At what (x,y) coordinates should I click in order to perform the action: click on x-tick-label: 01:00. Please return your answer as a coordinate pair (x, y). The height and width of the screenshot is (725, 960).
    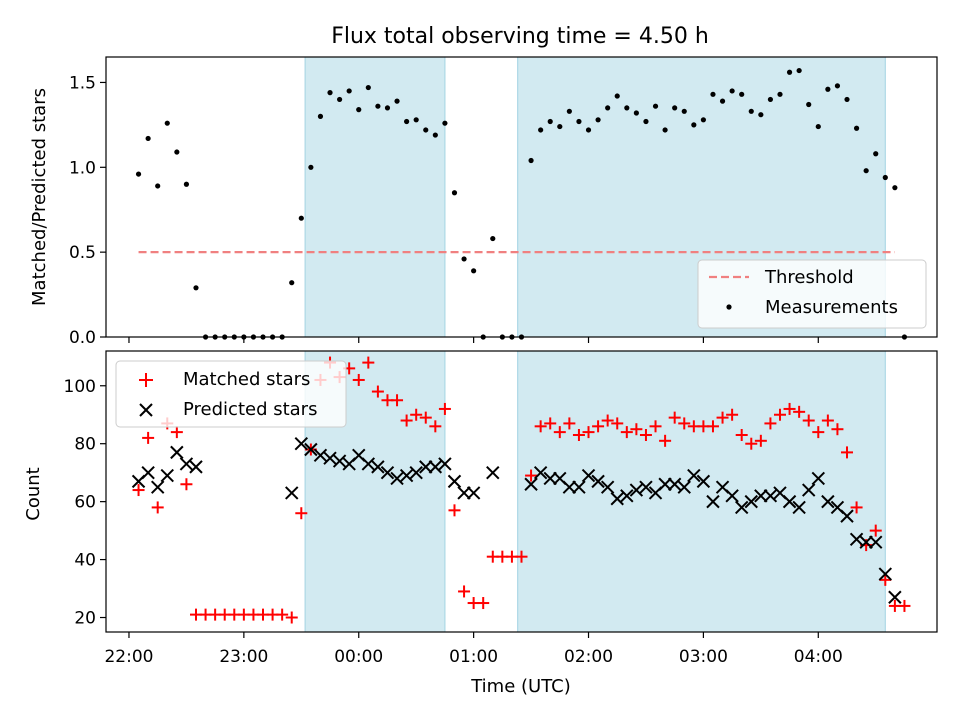
    Looking at the image, I should click on (473, 657).